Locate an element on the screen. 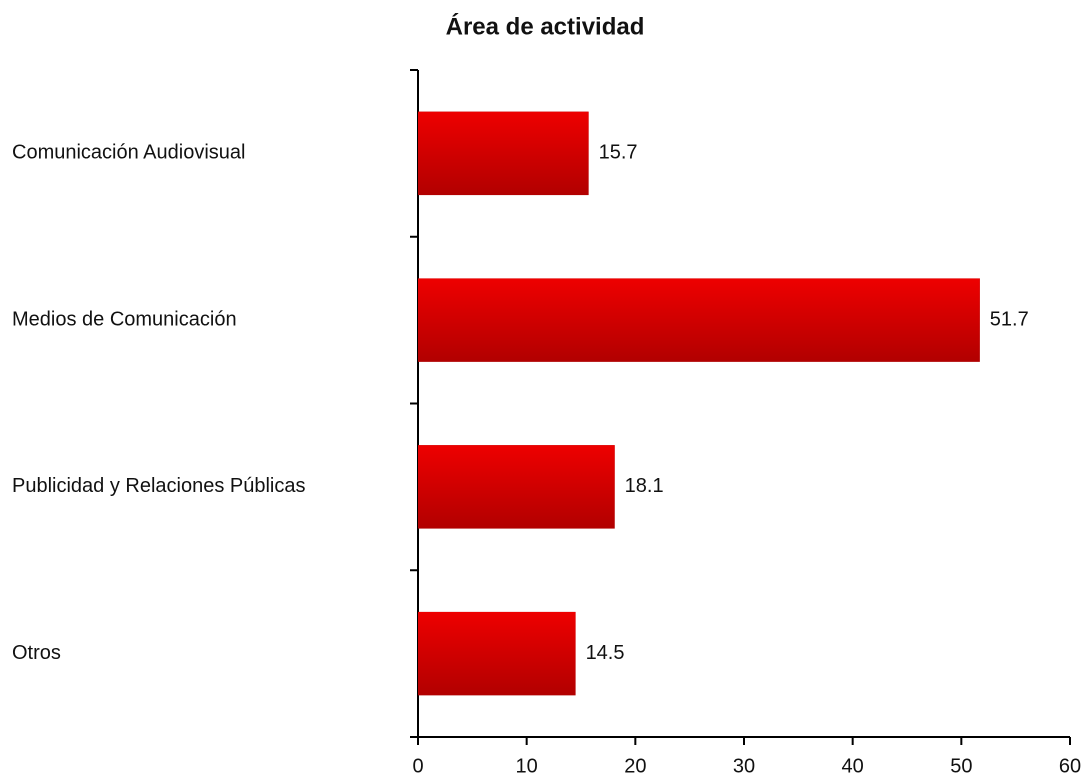 Image resolution: width=1090 pixels, height=780 pixels. x-tick-label: 30 is located at coordinates (744, 766).